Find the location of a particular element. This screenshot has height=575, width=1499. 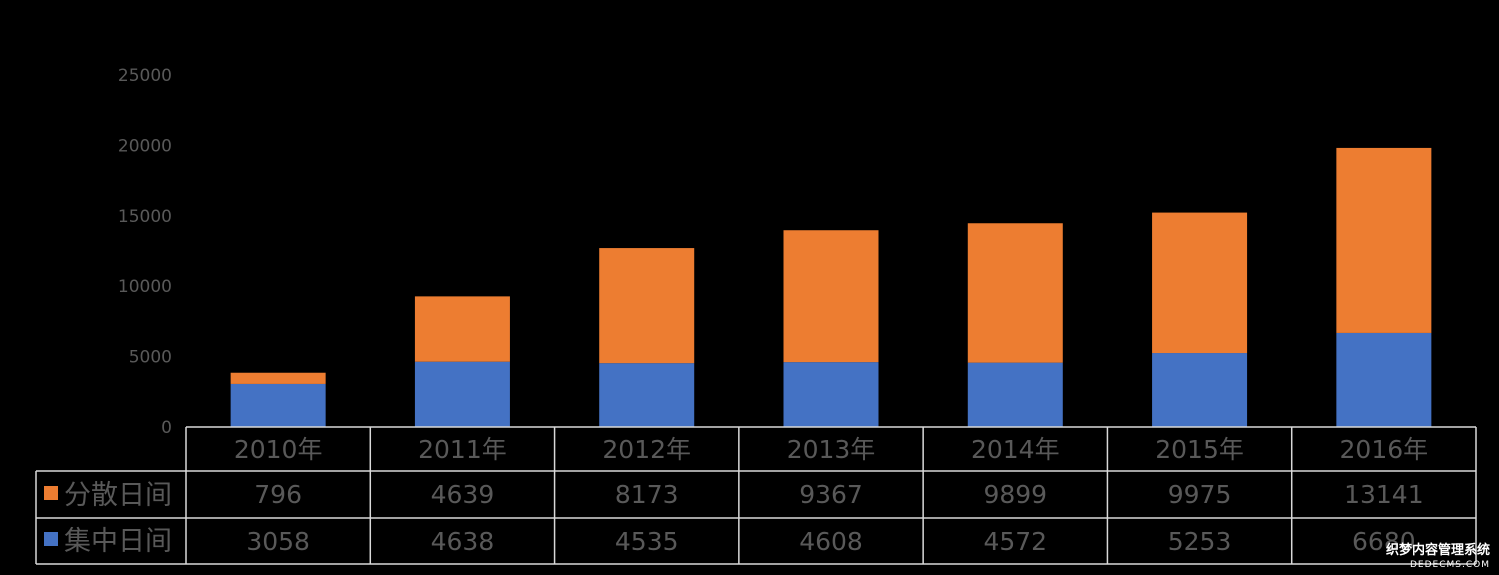

legend-label-dispersed: 分散日间 is located at coordinates (118, 495).